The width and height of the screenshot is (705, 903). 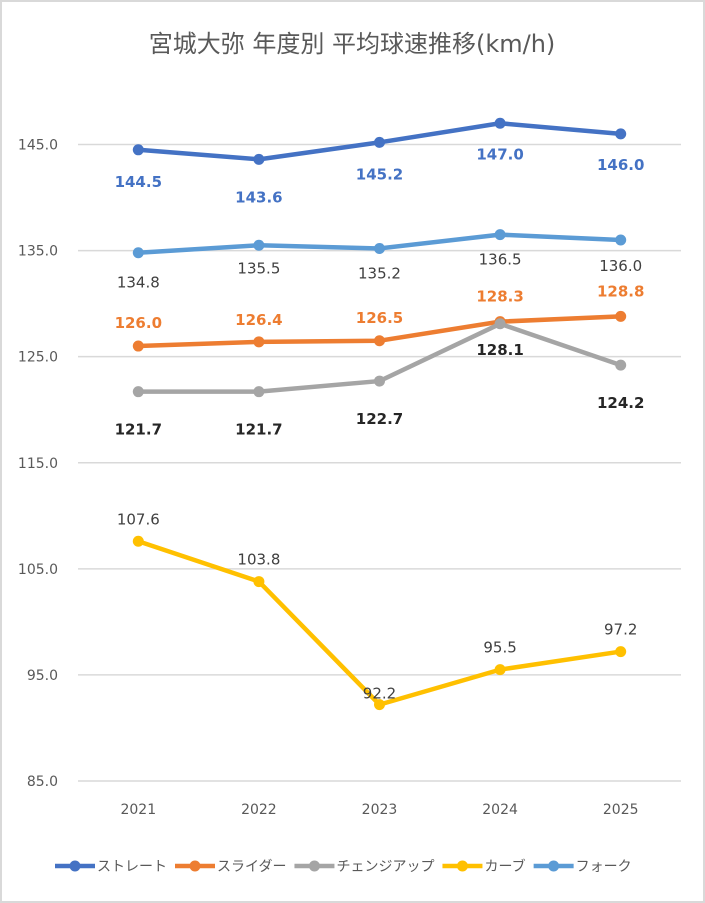 I want to click on legend-item: フォーク, so click(x=582, y=867).